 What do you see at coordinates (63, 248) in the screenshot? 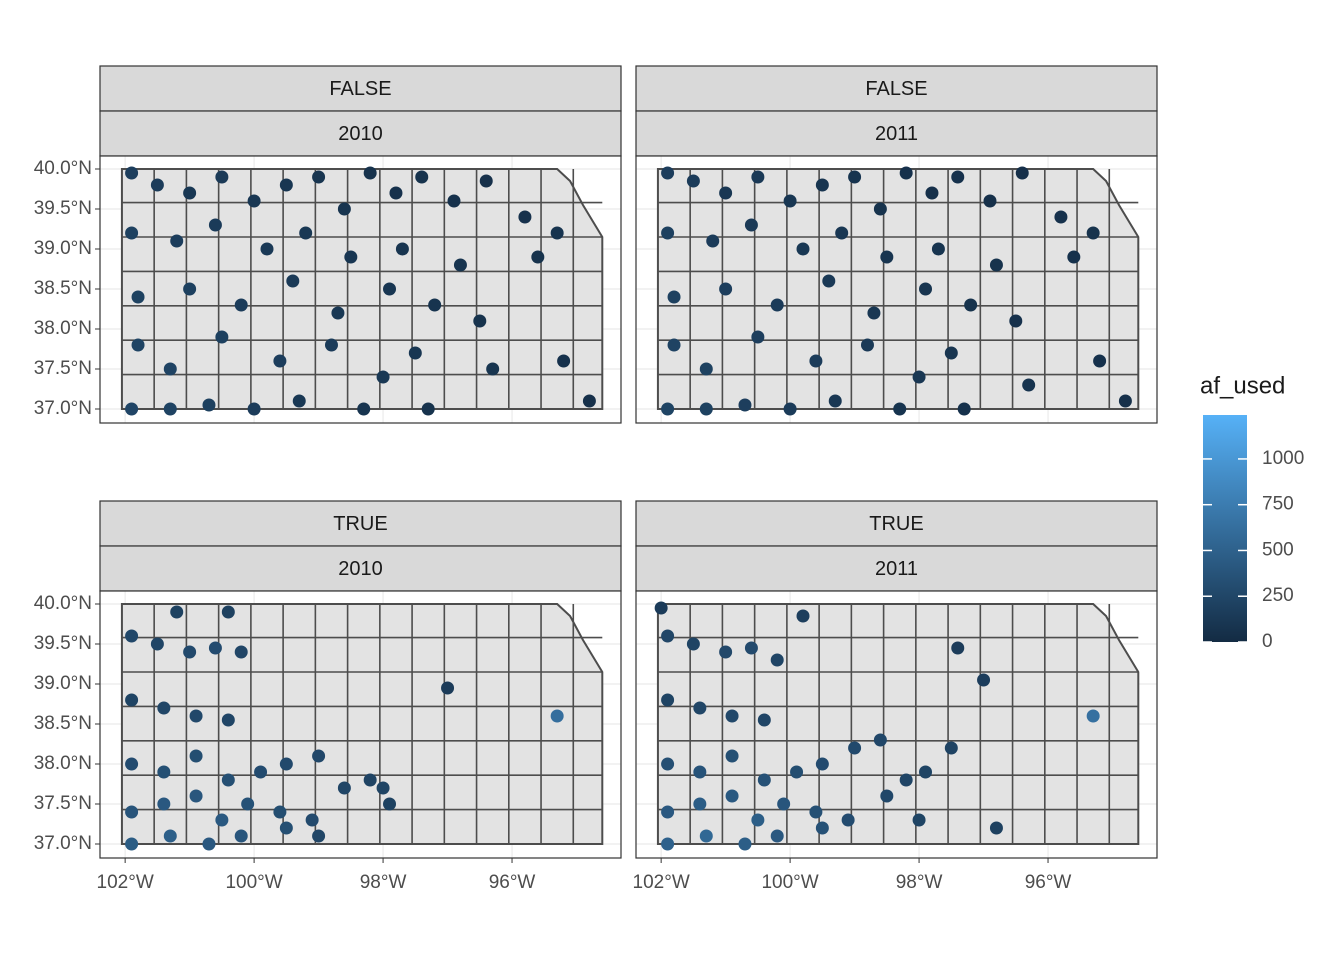
I see `y-tick-label: 39.0°N` at bounding box center [63, 248].